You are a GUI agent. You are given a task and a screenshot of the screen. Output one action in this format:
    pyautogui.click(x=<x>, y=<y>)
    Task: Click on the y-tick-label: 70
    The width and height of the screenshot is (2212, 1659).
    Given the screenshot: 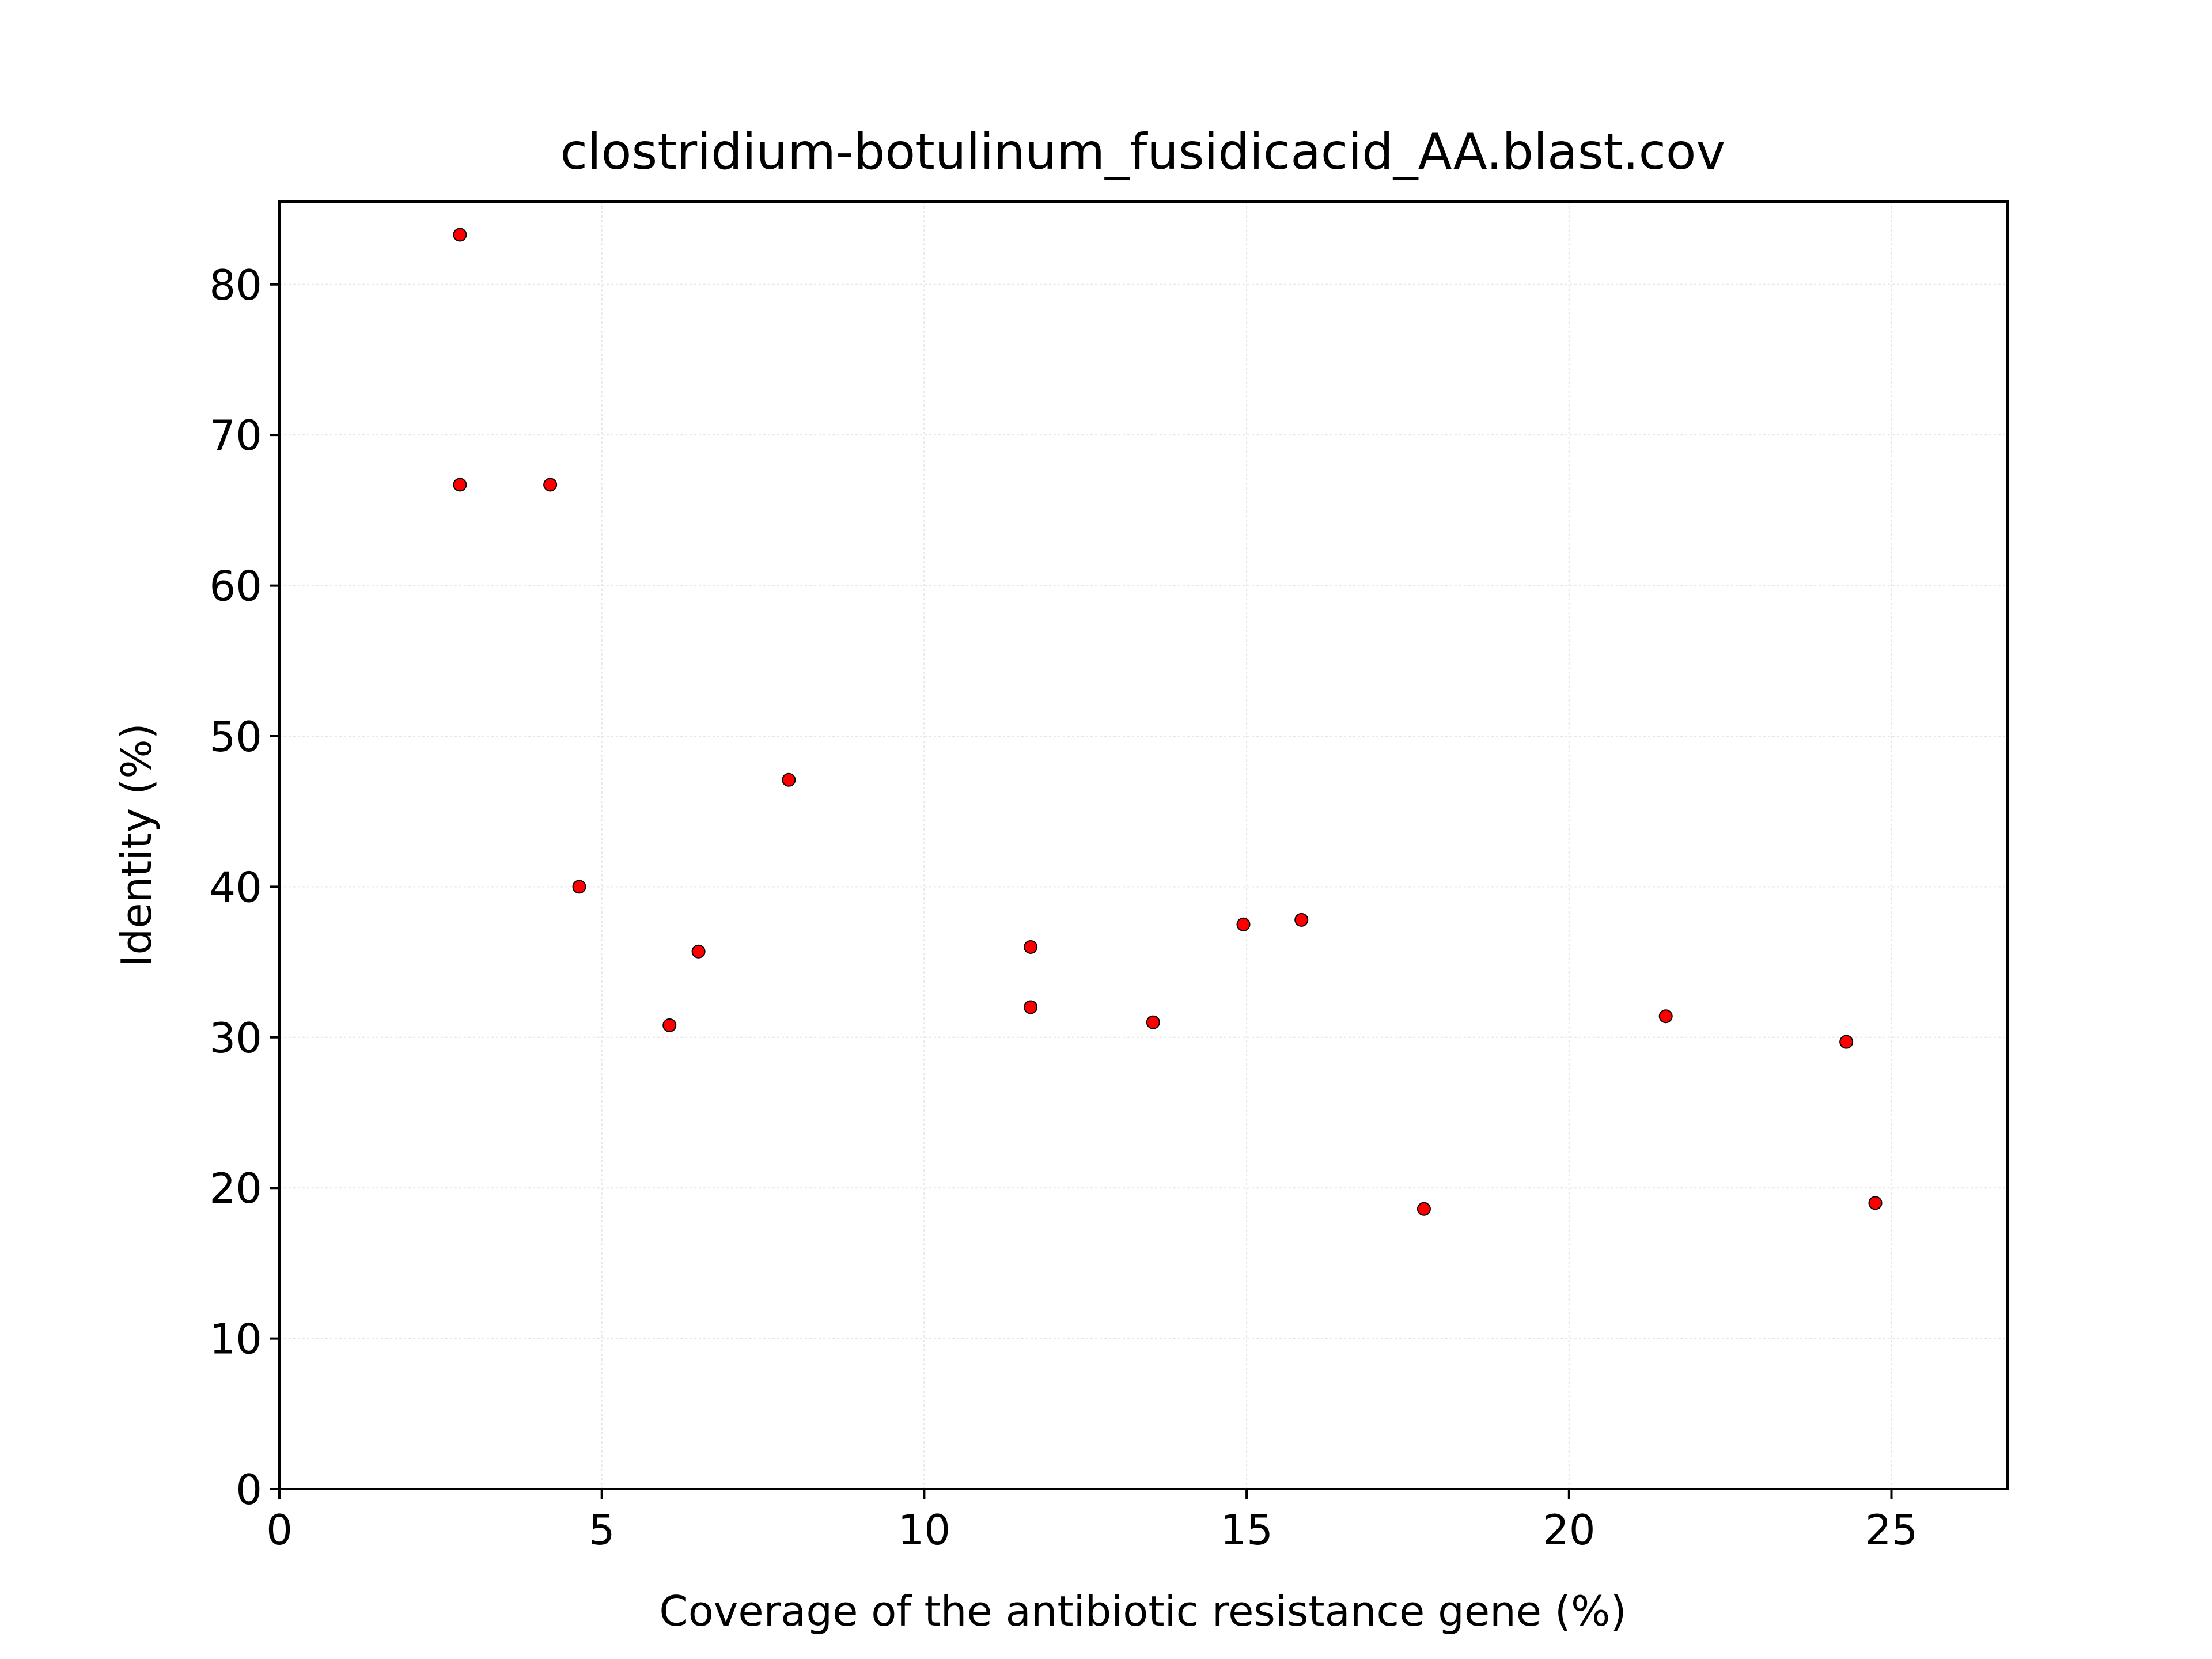 What is the action you would take?
    pyautogui.click(x=235, y=435)
    